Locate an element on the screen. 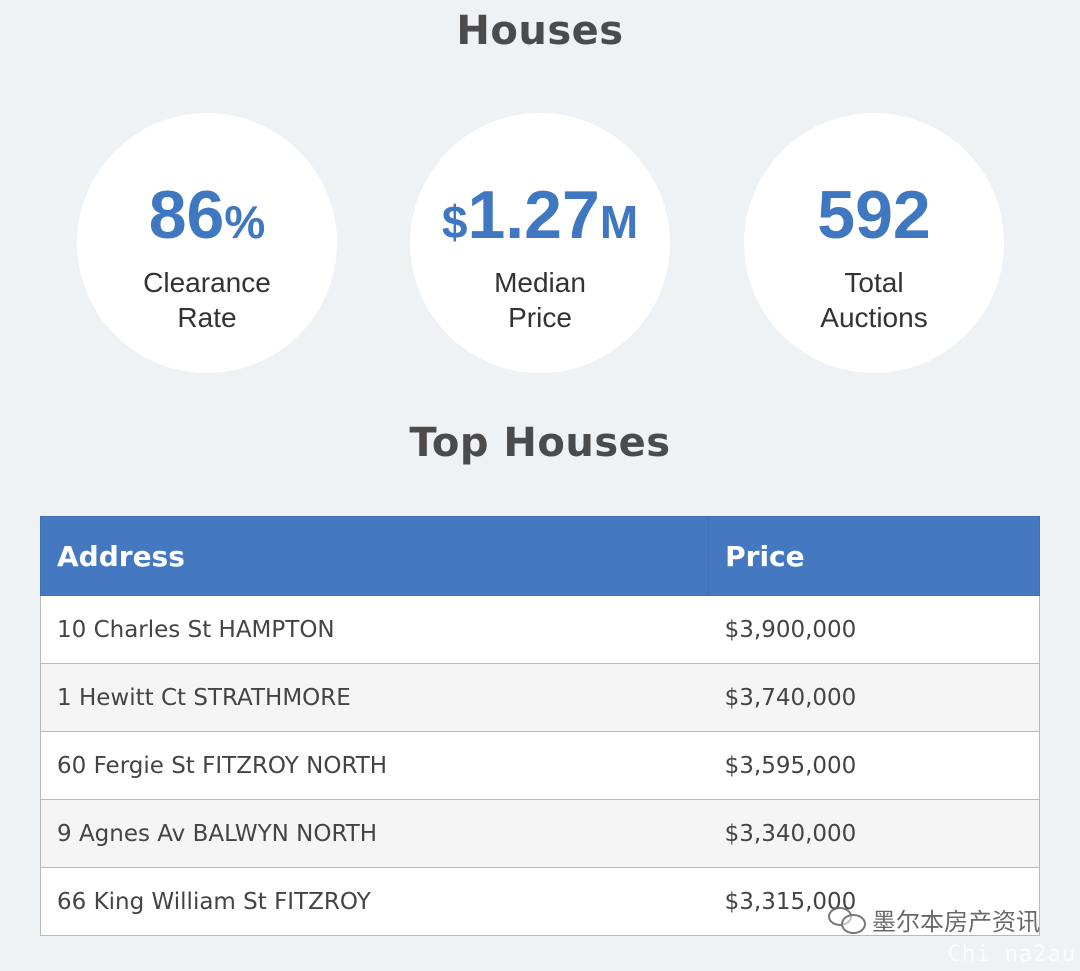 Image resolution: width=1080 pixels, height=971 pixels. address-column-header: Address is located at coordinates (374, 556).